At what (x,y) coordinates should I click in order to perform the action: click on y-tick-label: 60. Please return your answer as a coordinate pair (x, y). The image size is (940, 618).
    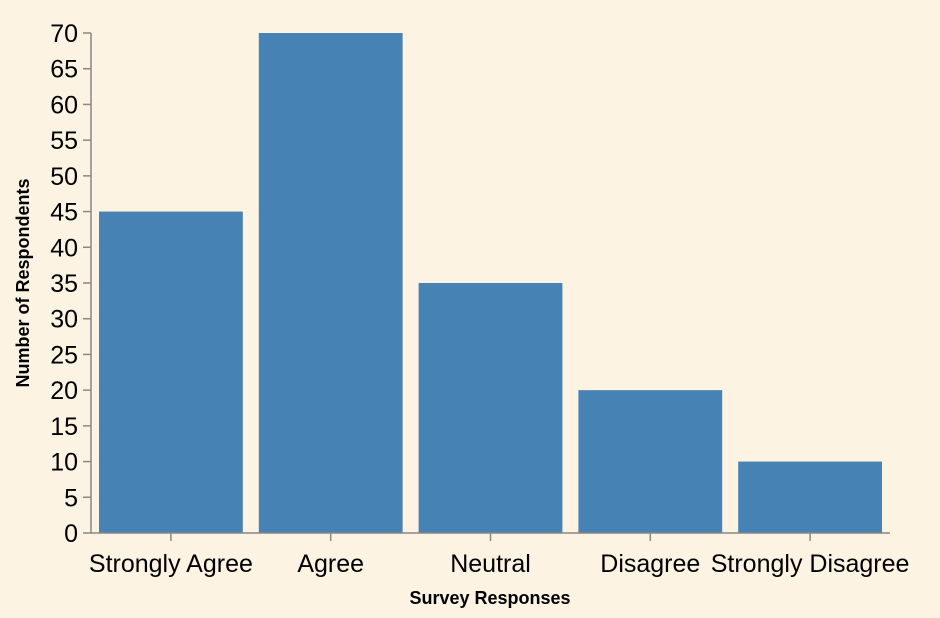
    Looking at the image, I should click on (64, 105).